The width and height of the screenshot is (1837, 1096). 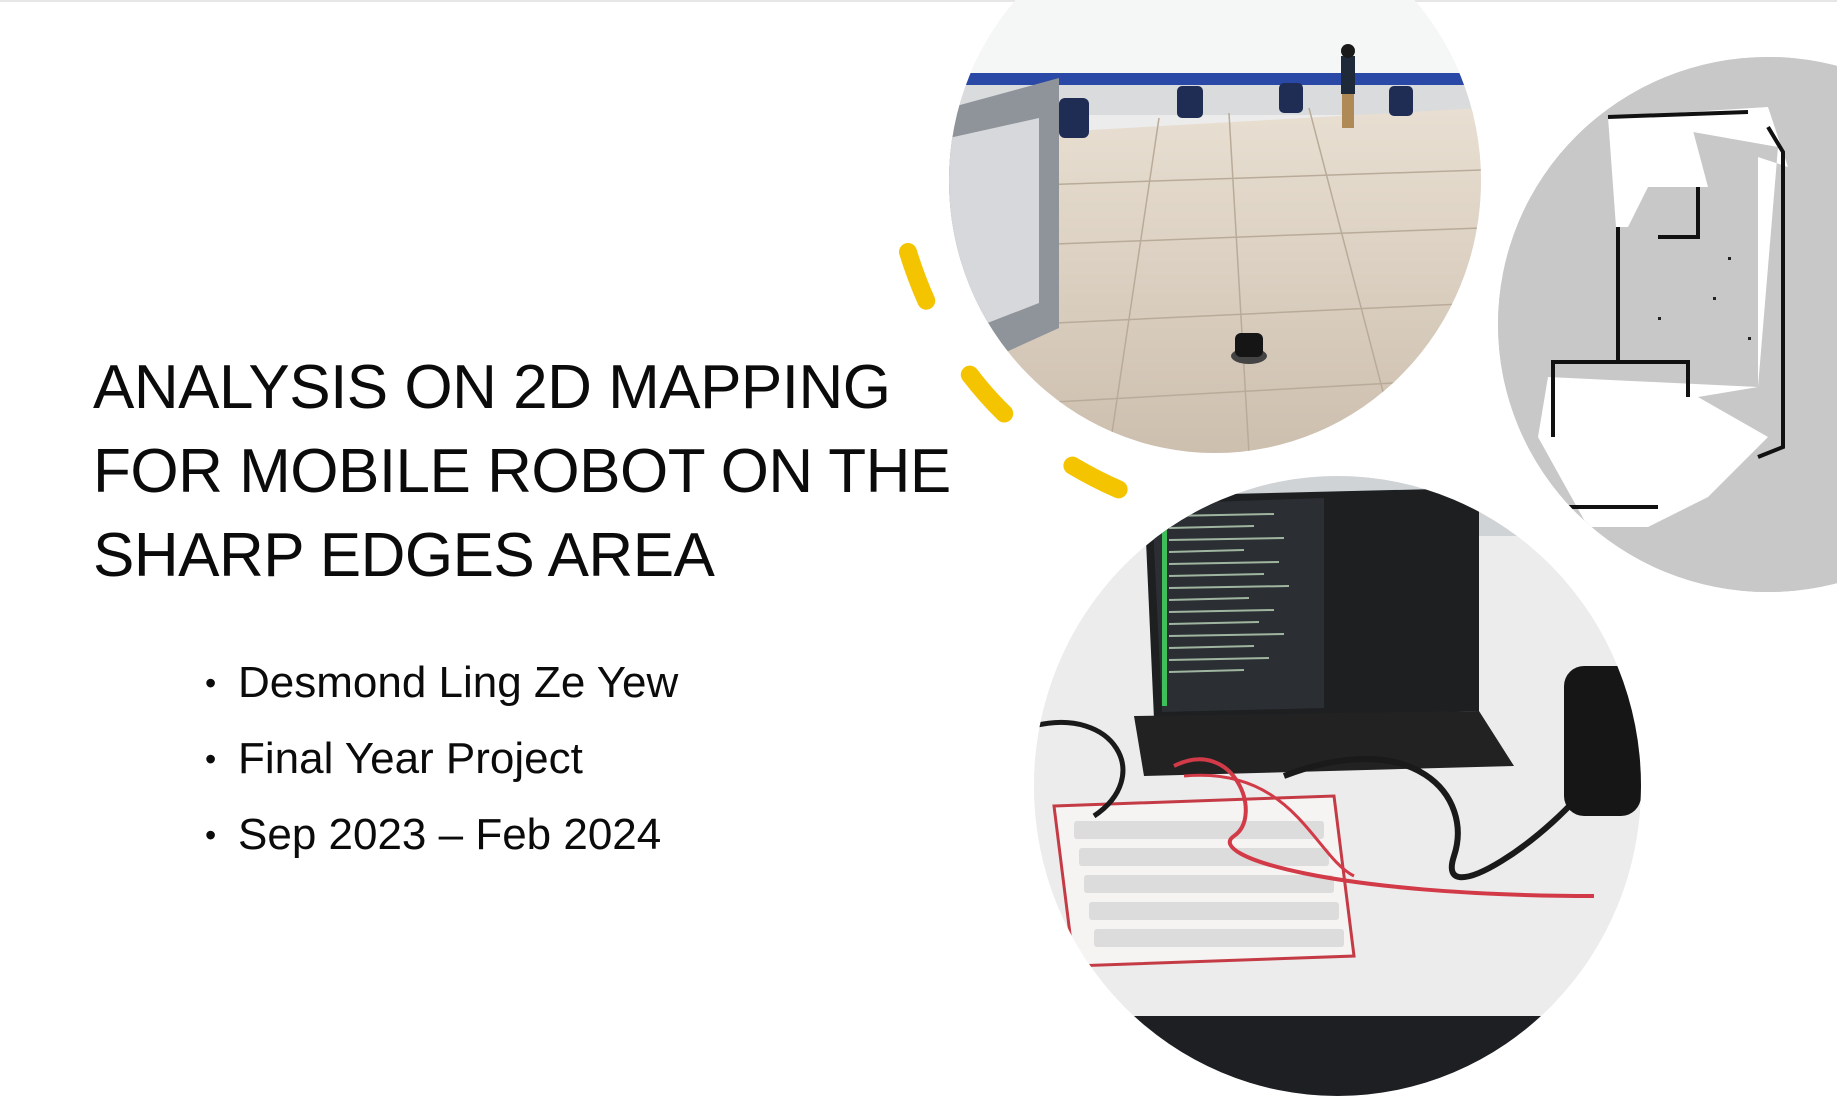 What do you see at coordinates (492, 387) in the screenshot?
I see `title-line-1: ANALYSIS ON 2D MAPPING` at bounding box center [492, 387].